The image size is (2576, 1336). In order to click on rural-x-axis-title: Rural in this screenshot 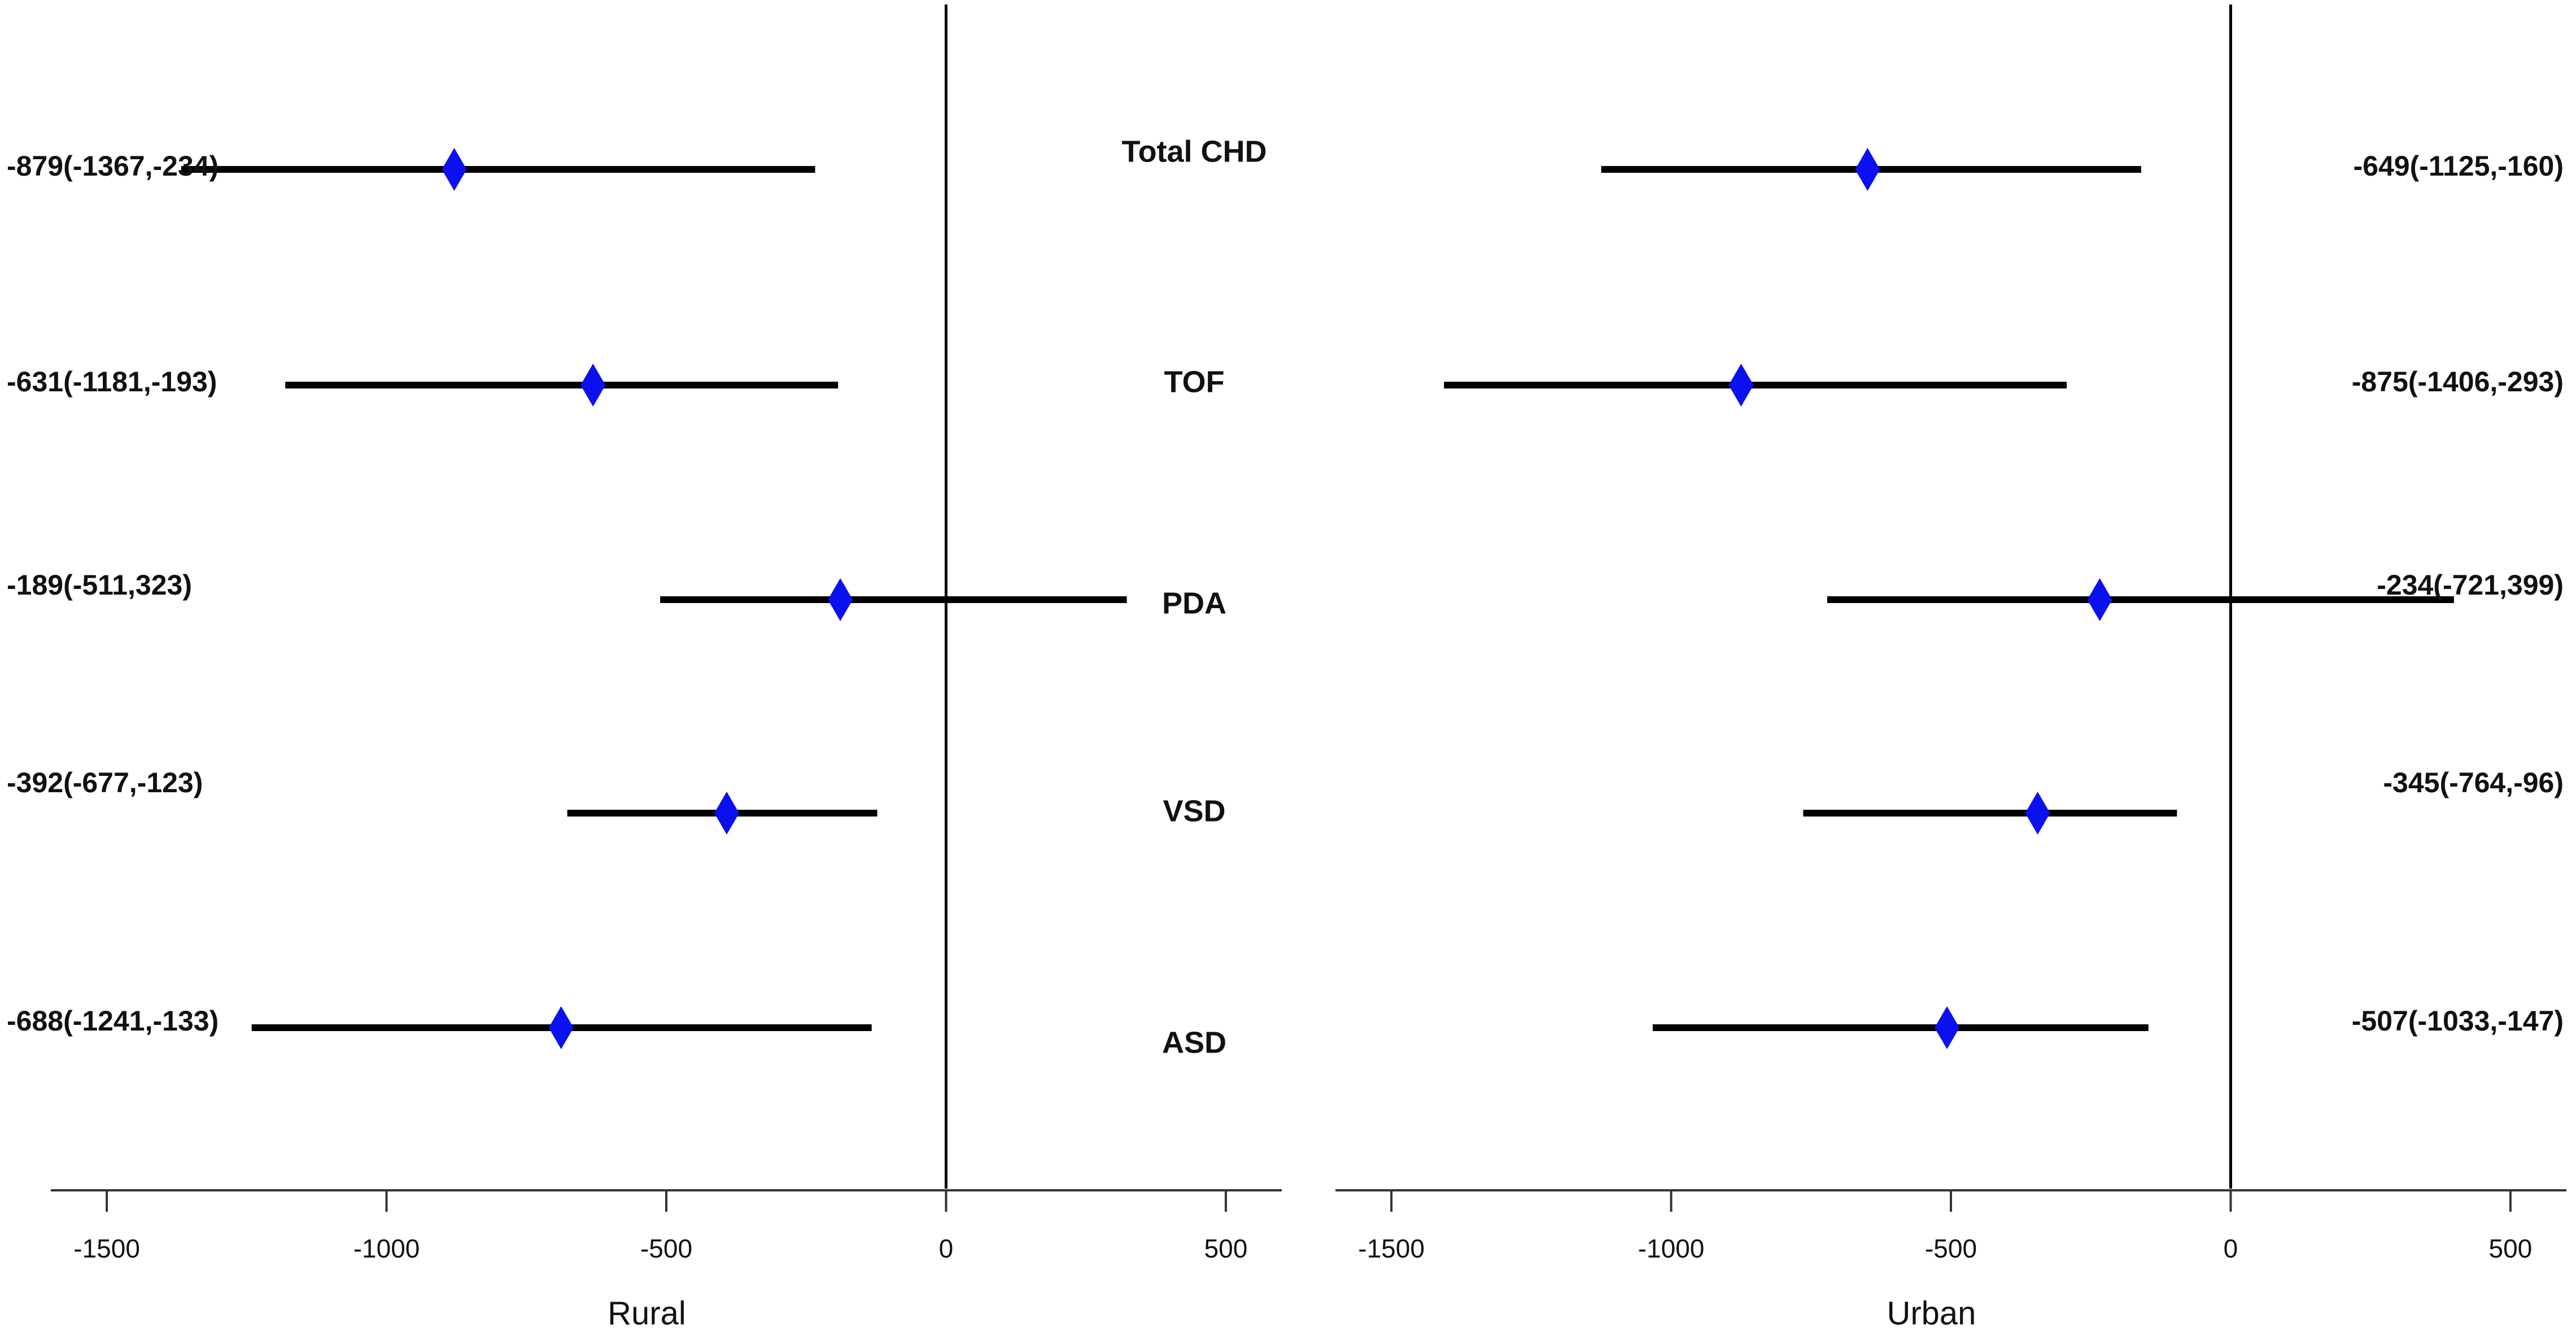, I will do `click(647, 1313)`.